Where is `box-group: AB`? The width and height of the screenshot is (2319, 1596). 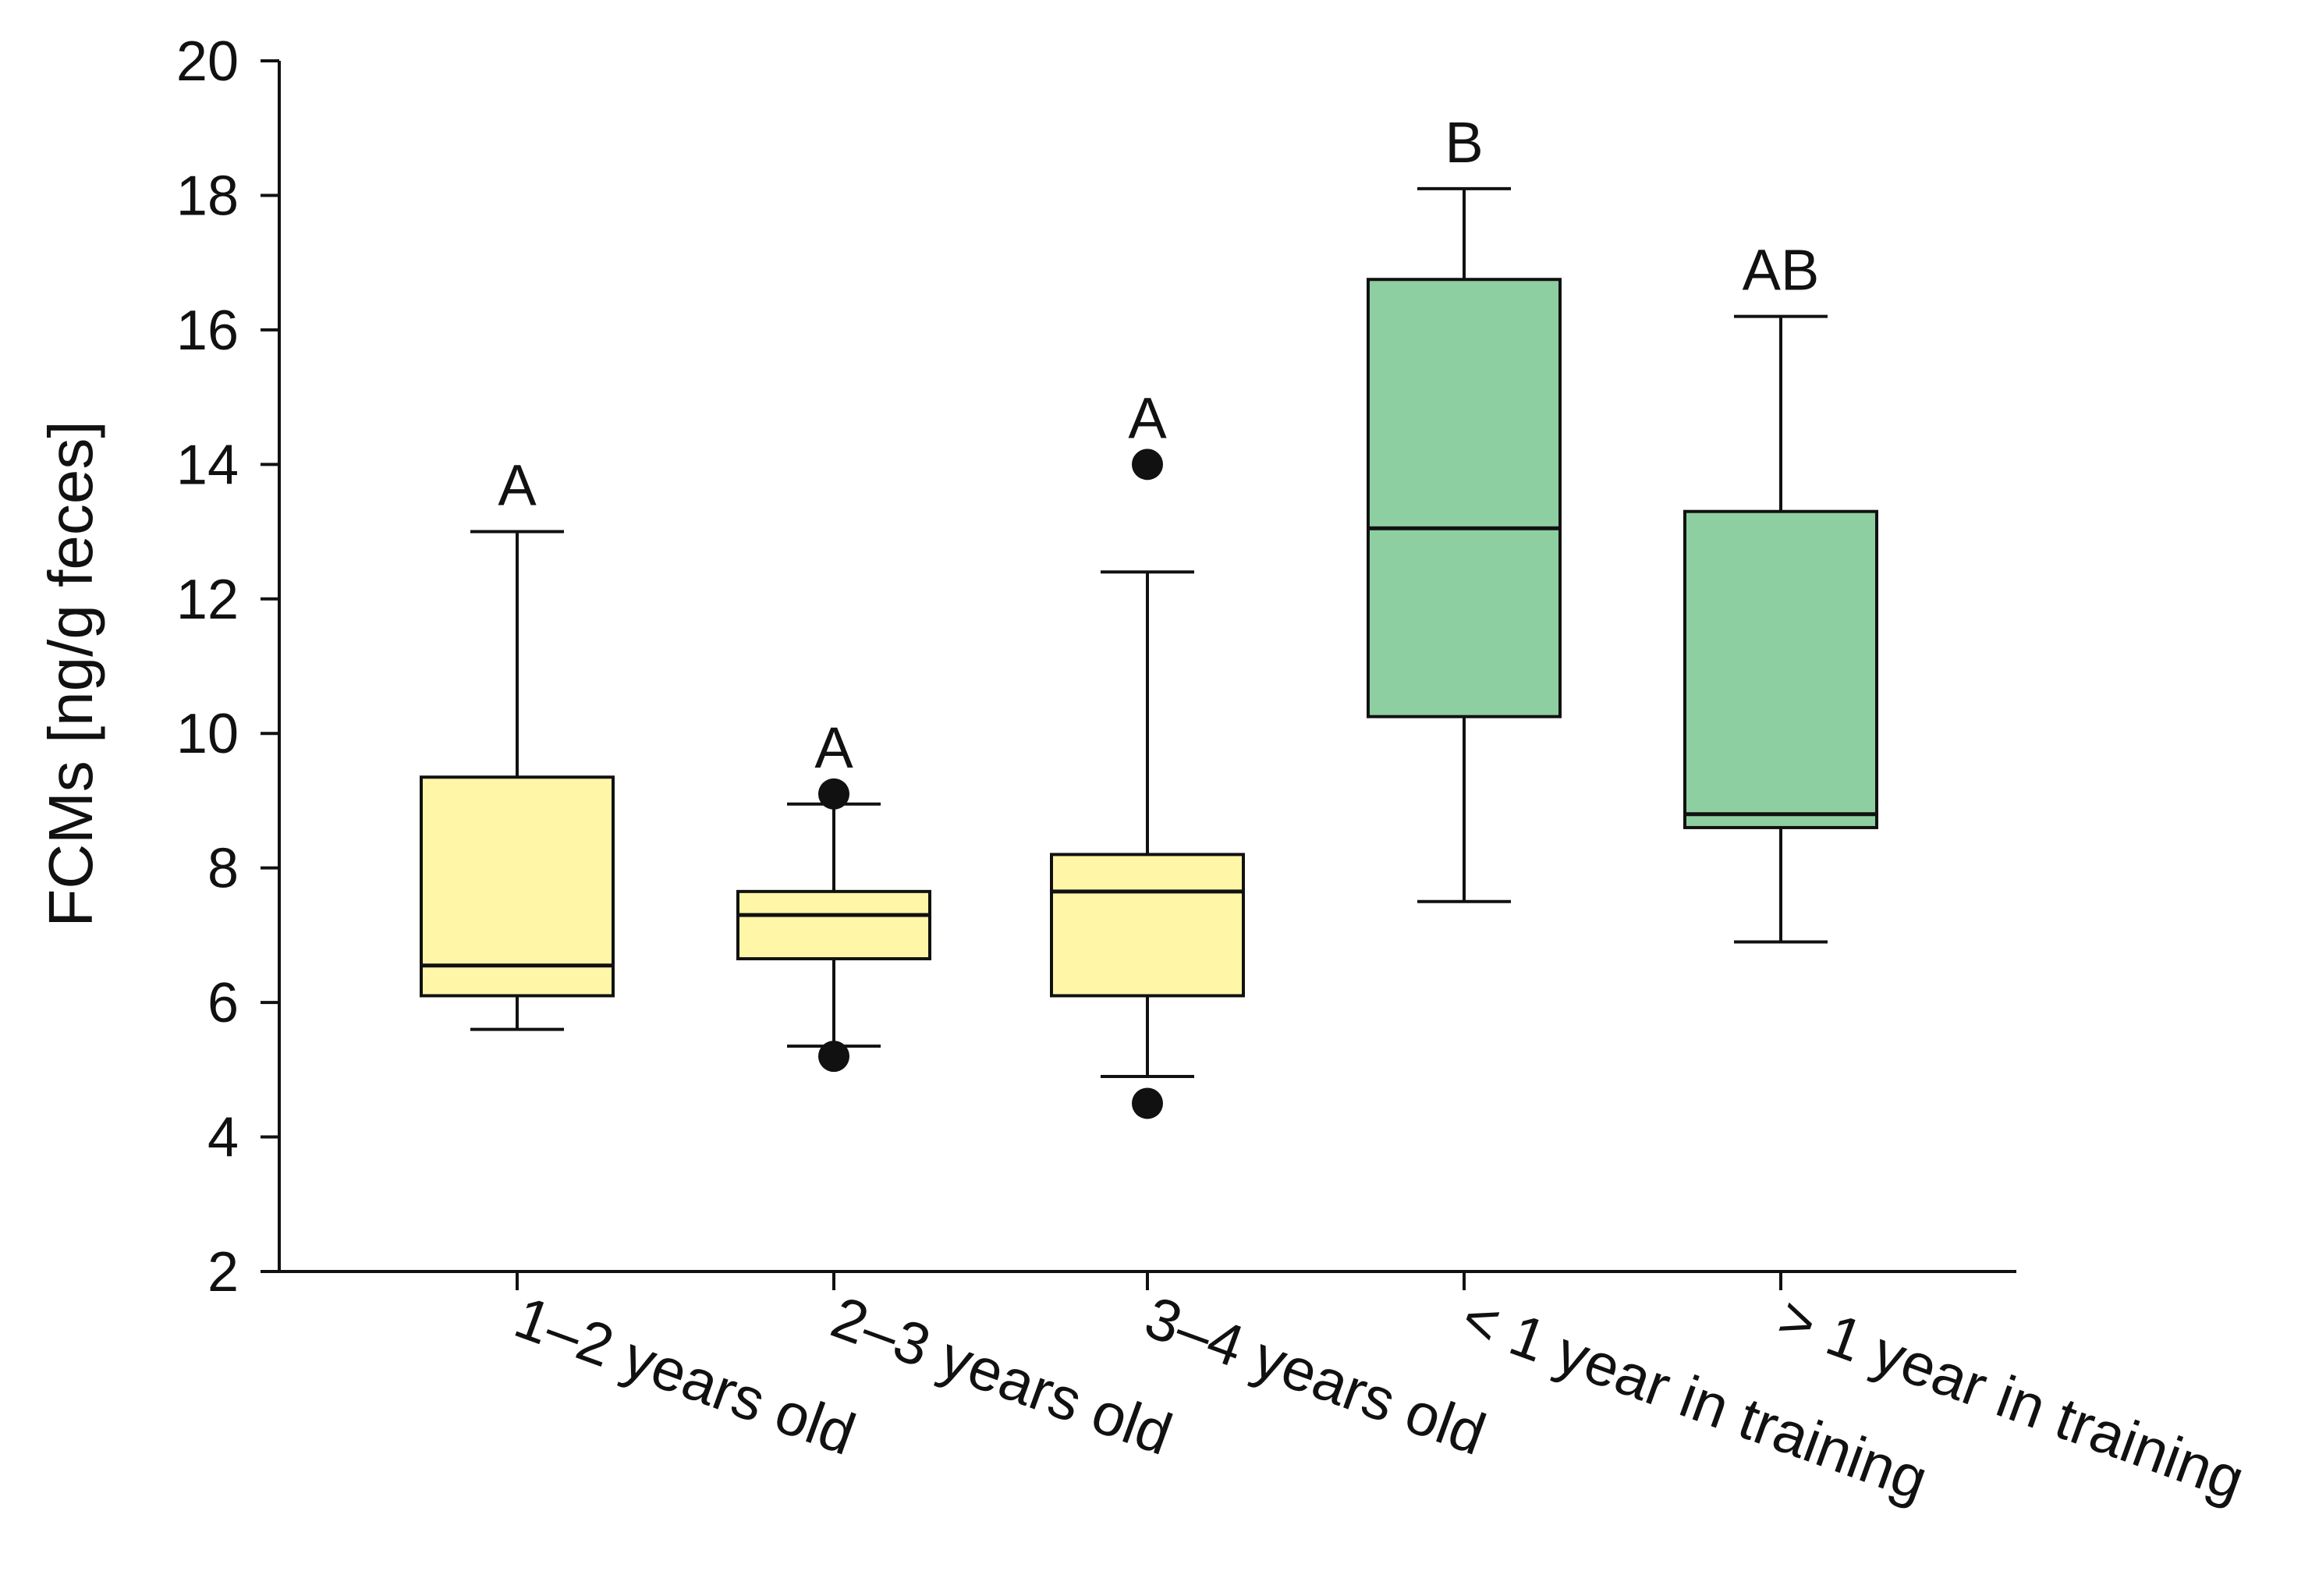 box-group: AB is located at coordinates (1780, 591).